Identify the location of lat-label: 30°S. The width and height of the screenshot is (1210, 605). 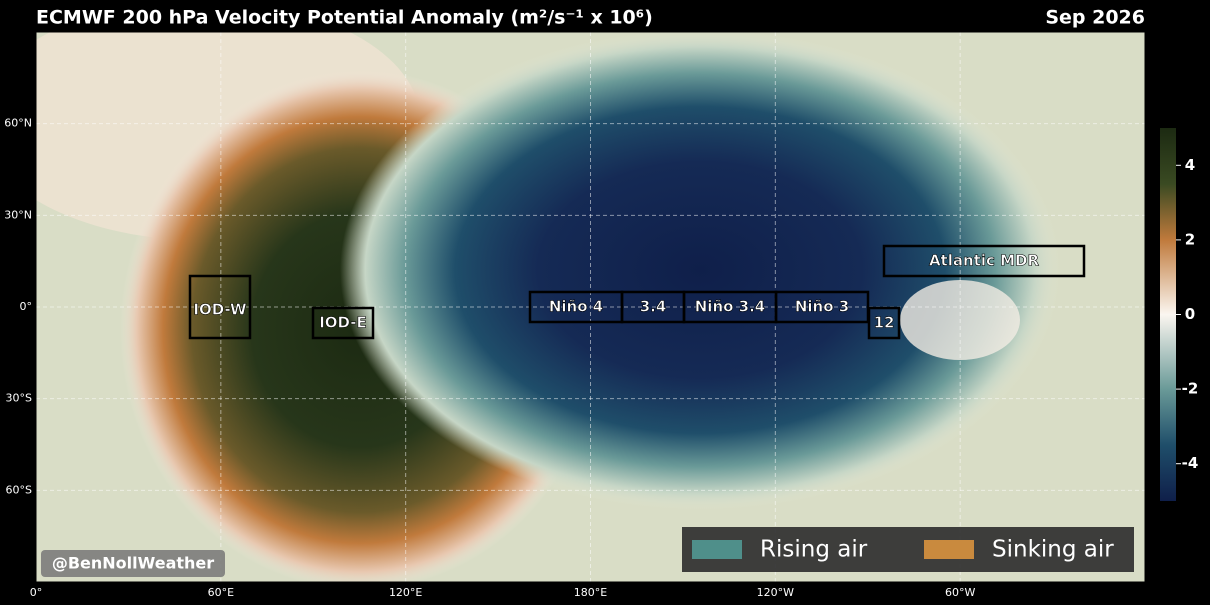
(19, 398).